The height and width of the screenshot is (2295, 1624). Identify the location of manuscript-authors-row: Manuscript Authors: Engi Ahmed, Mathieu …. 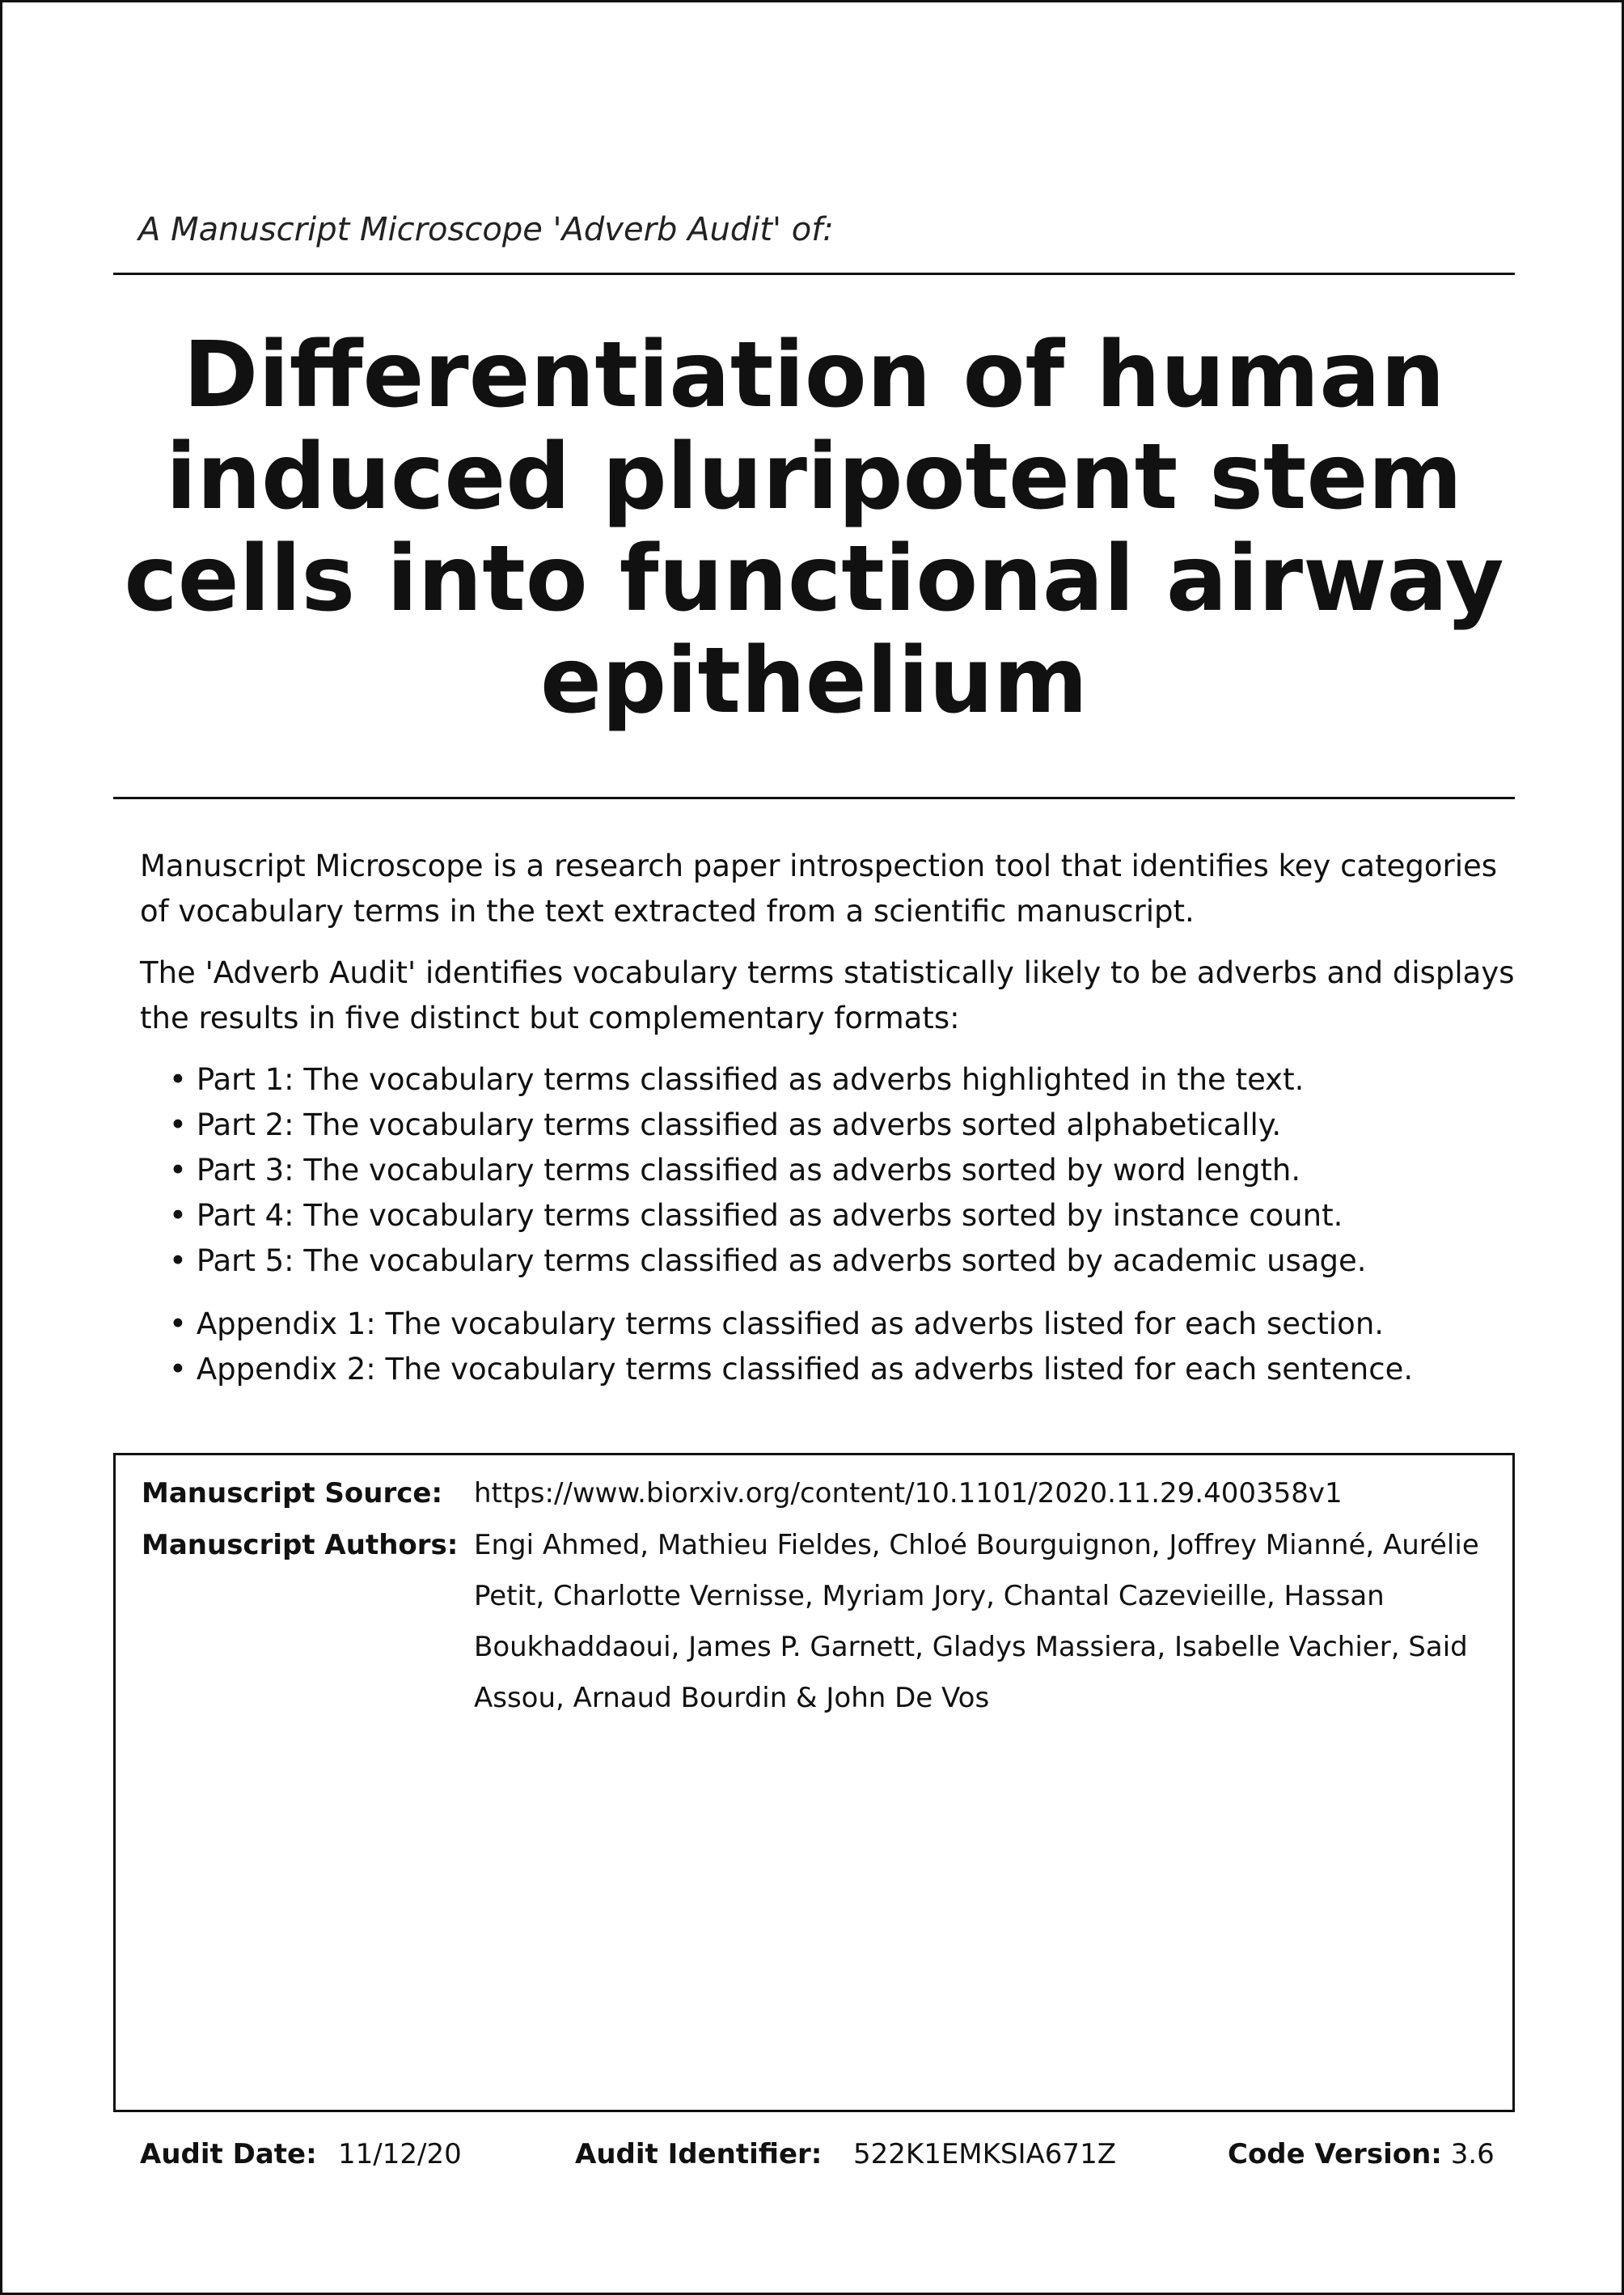
(821, 1622).